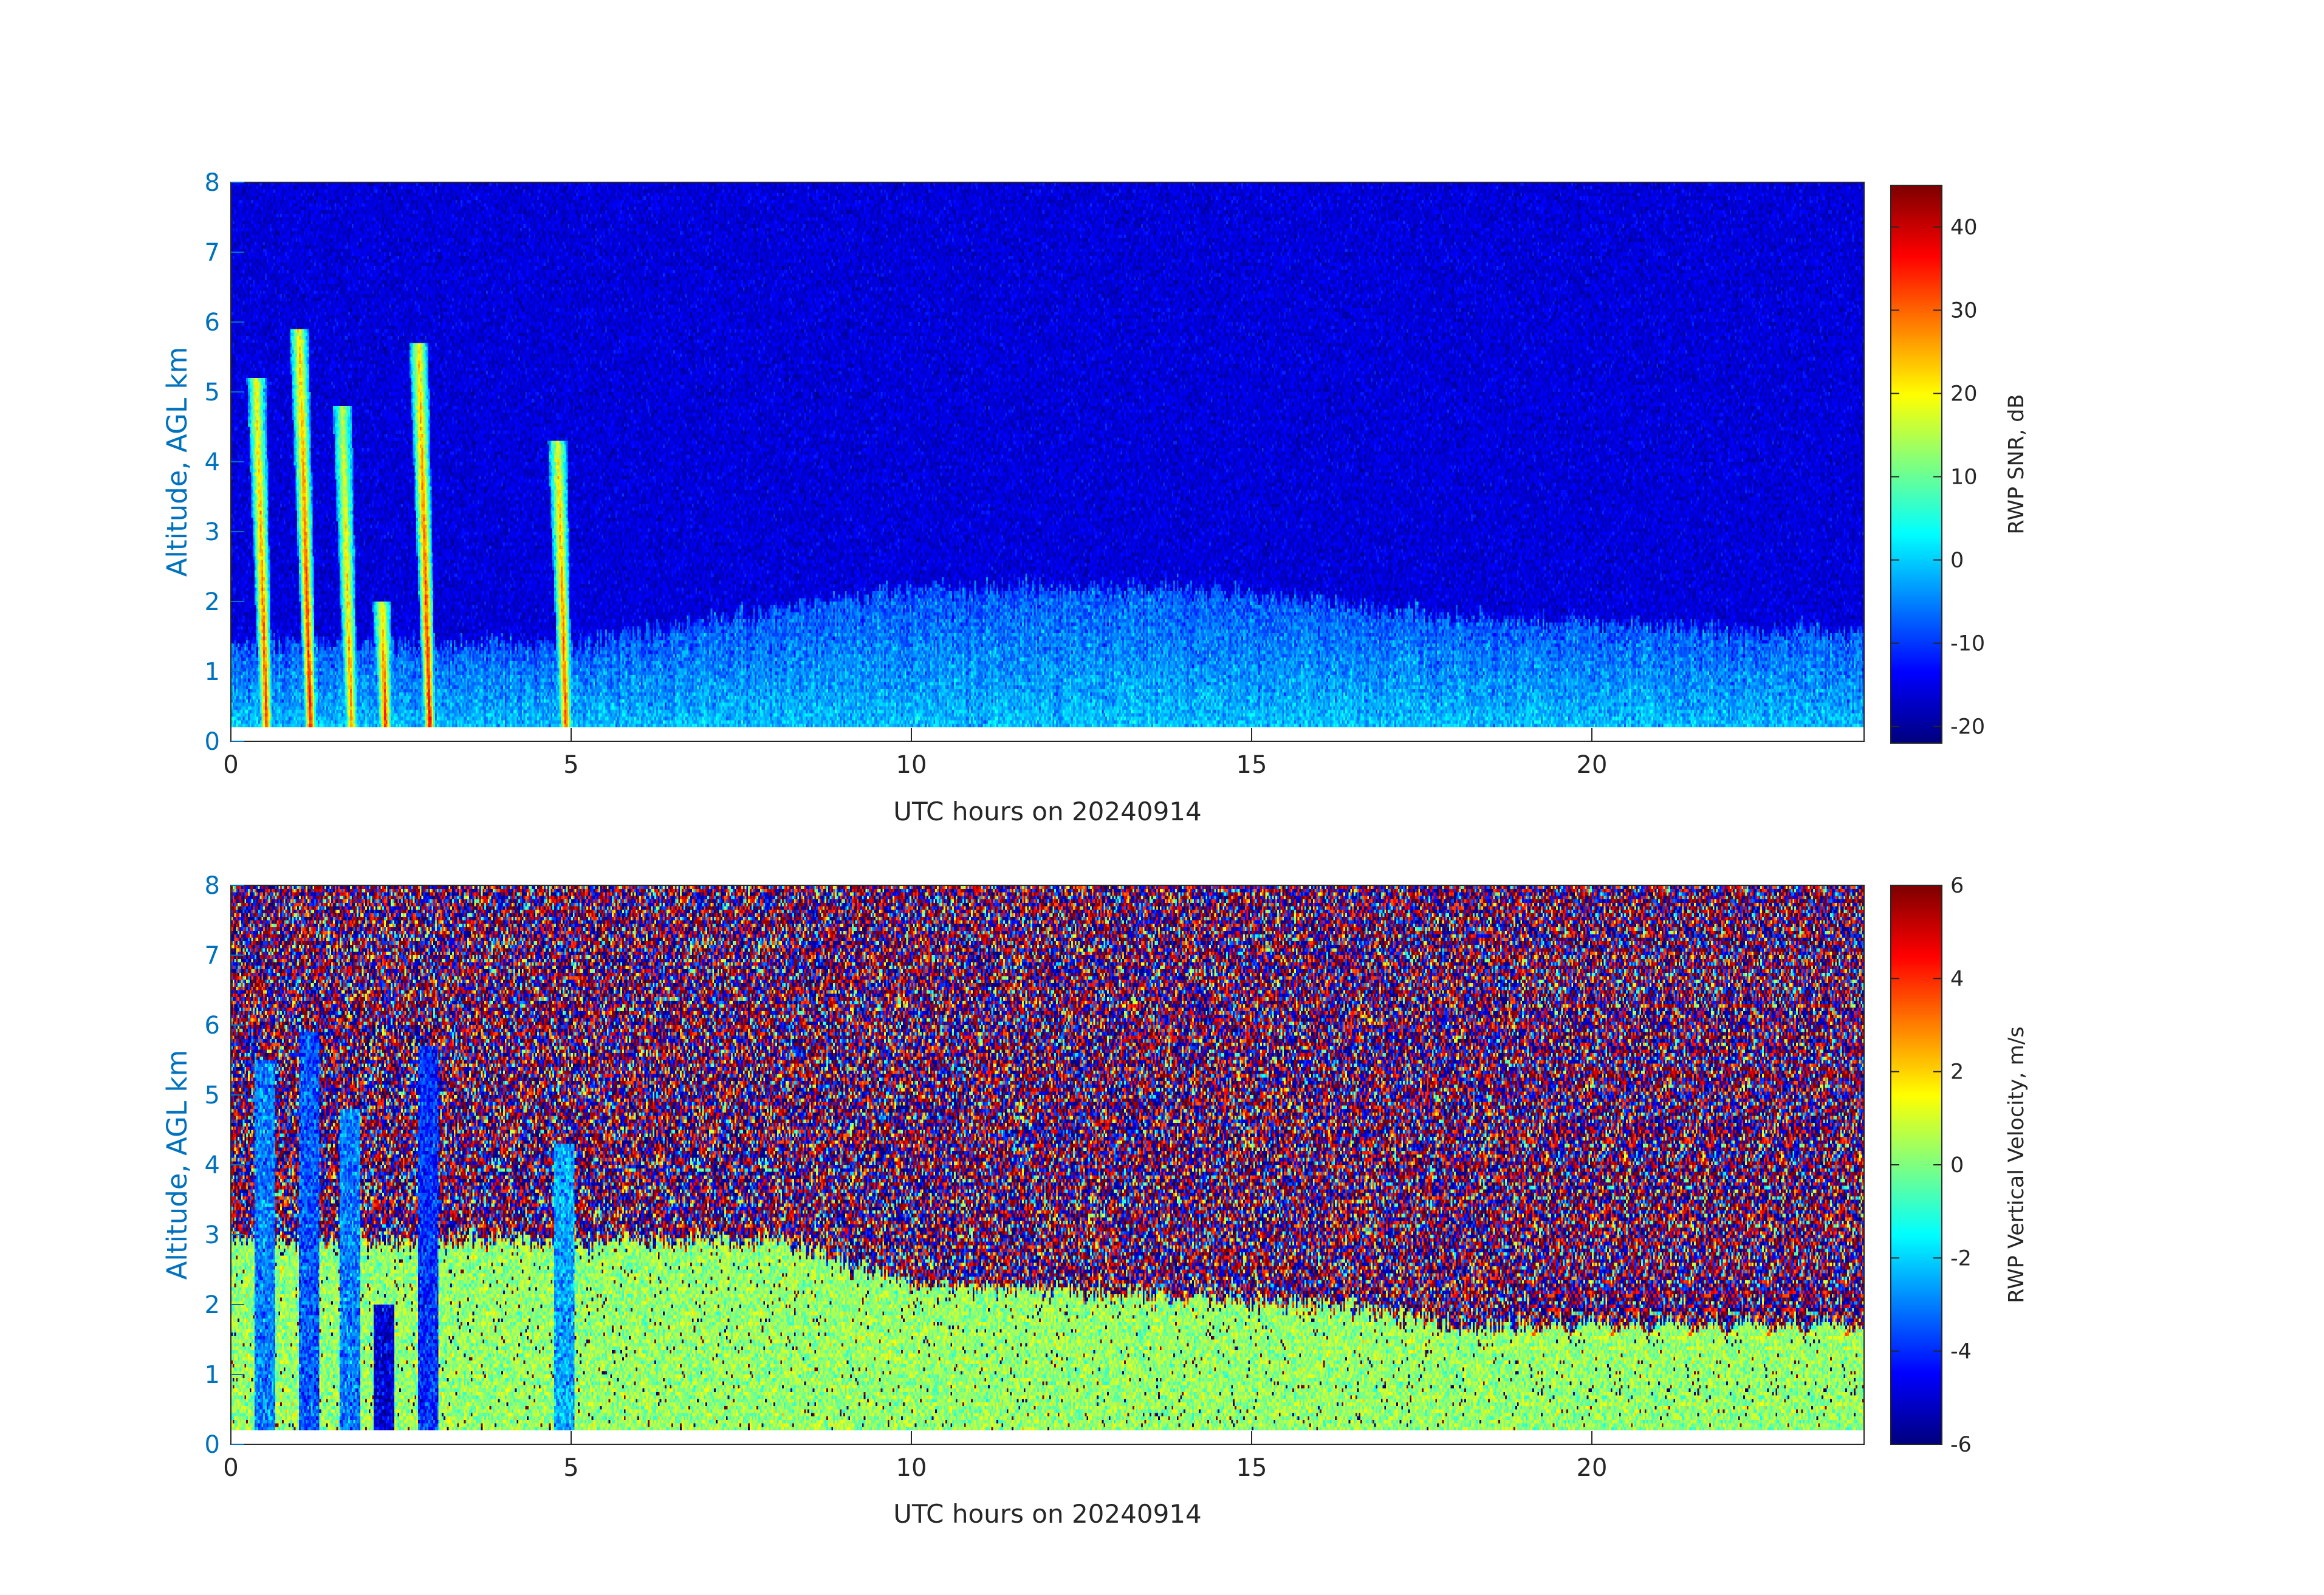 This screenshot has height=1595, width=2324. Describe the element at coordinates (1961, 1352) in the screenshot. I see `colorbar-tick-label: -4` at that location.